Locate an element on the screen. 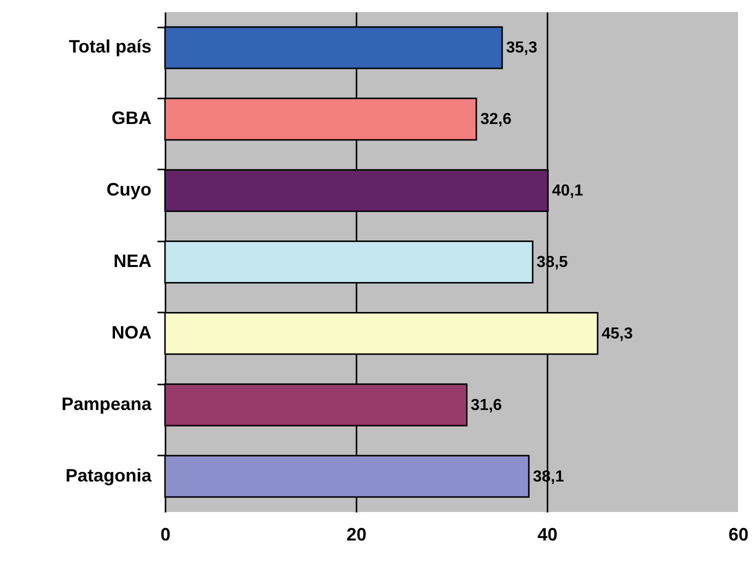 The image size is (755, 563). y-tick-label: NEA is located at coordinates (132, 261).